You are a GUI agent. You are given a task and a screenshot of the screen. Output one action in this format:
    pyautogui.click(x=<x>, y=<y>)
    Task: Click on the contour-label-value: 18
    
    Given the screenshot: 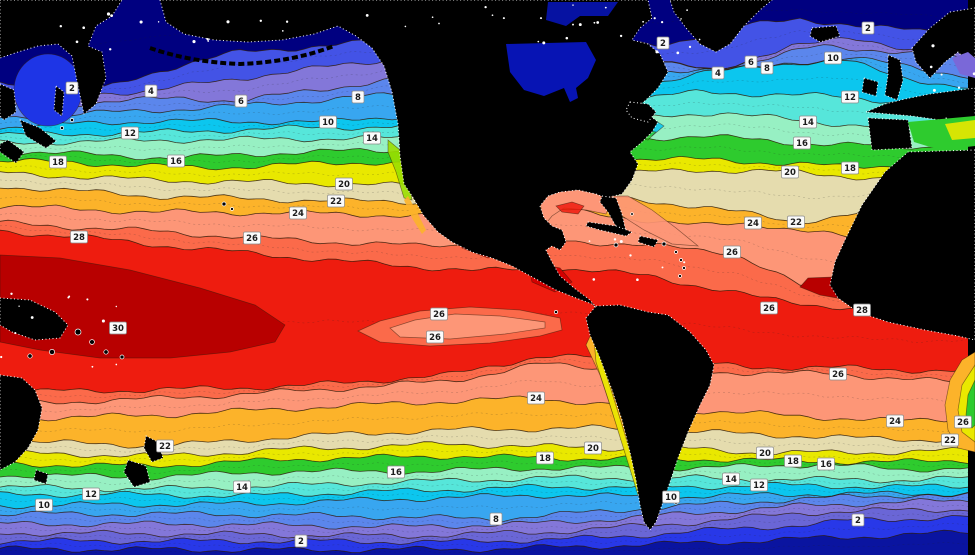 What is the action you would take?
    pyautogui.click(x=793, y=462)
    